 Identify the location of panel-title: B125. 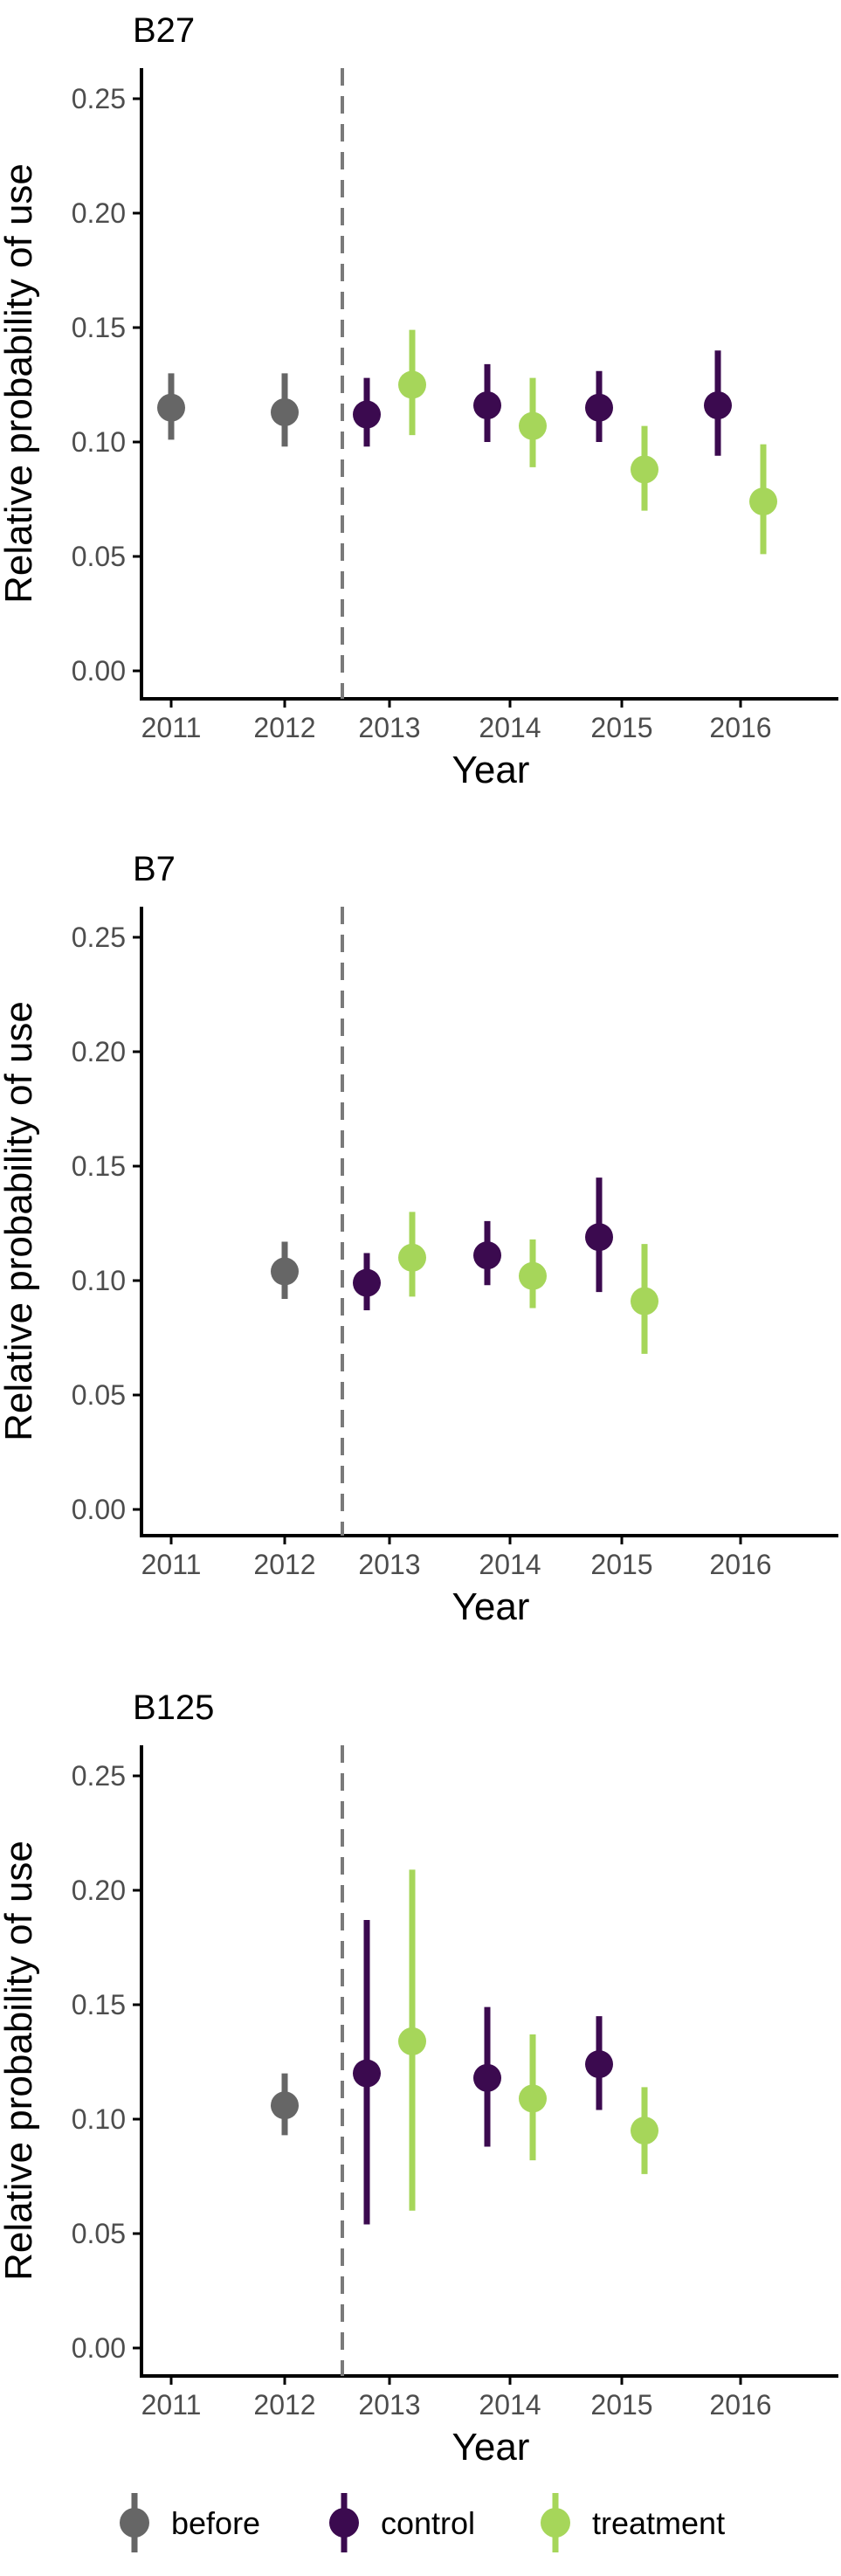
(173, 1708).